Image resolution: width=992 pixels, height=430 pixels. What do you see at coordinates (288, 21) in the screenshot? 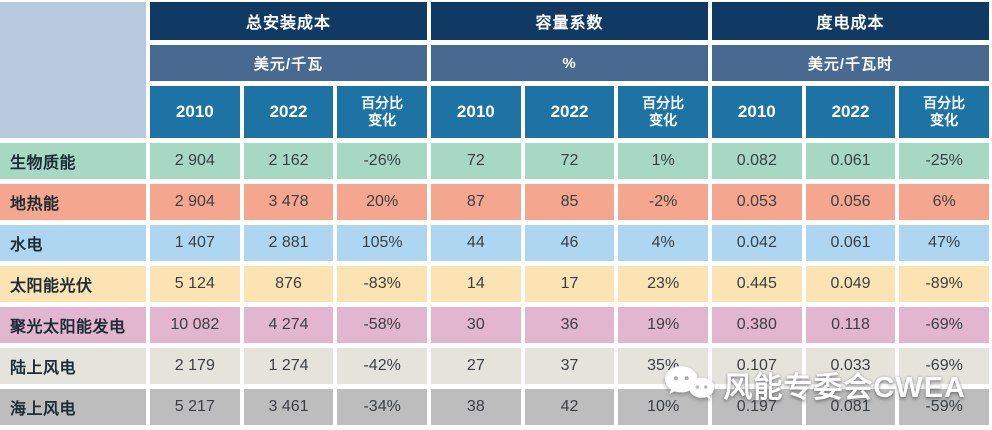
I see `group-header-installed-cost: 总安装成本` at bounding box center [288, 21].